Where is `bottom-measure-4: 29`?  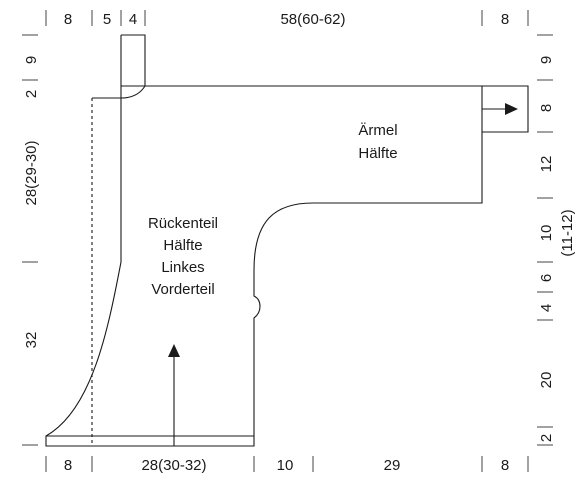 bottom-measure-4: 29 is located at coordinates (392, 465).